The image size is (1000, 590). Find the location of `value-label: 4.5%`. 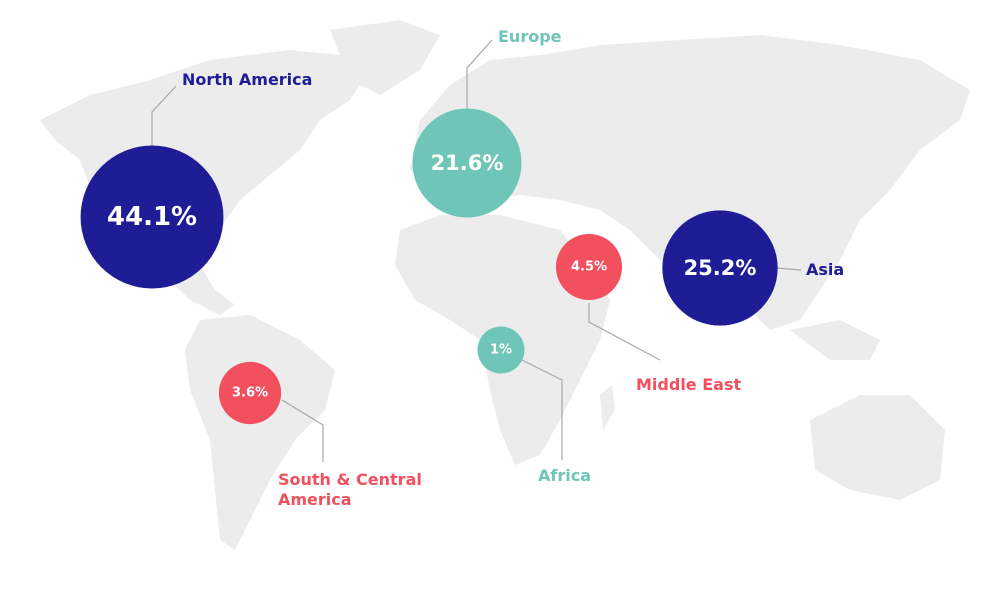

value-label: 4.5% is located at coordinates (589, 267).